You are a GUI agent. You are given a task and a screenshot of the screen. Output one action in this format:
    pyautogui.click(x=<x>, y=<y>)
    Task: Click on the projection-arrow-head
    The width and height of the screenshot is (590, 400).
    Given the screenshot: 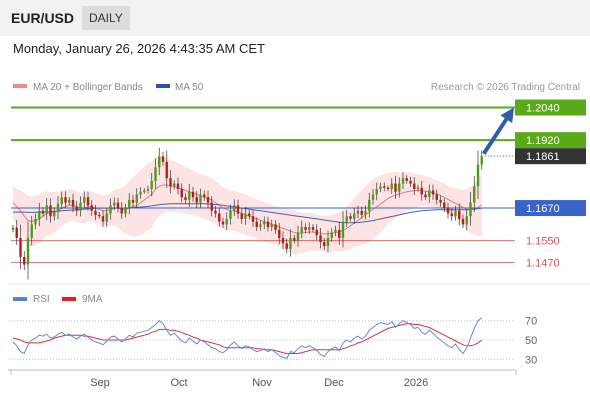 What is the action you would take?
    pyautogui.click(x=507, y=115)
    